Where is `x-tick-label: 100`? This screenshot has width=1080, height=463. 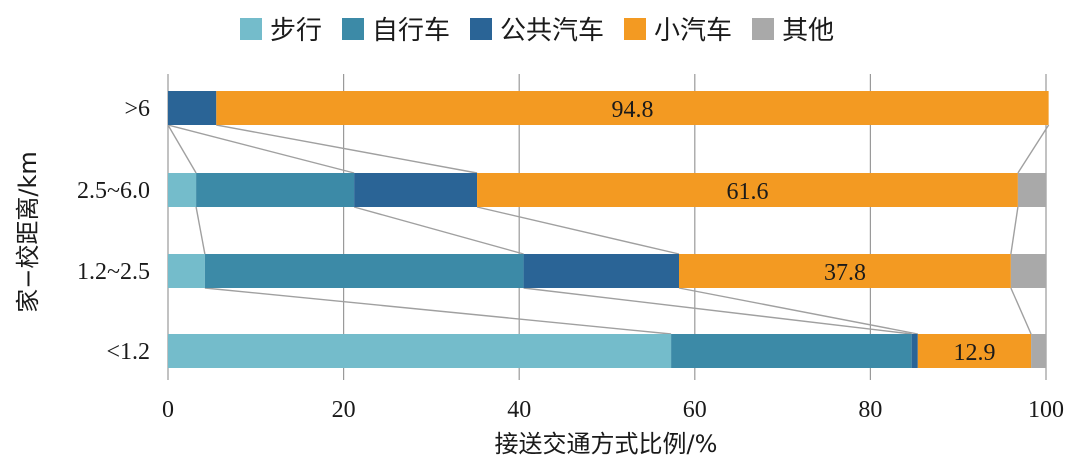 x-tick-label: 100 is located at coordinates (1046, 410).